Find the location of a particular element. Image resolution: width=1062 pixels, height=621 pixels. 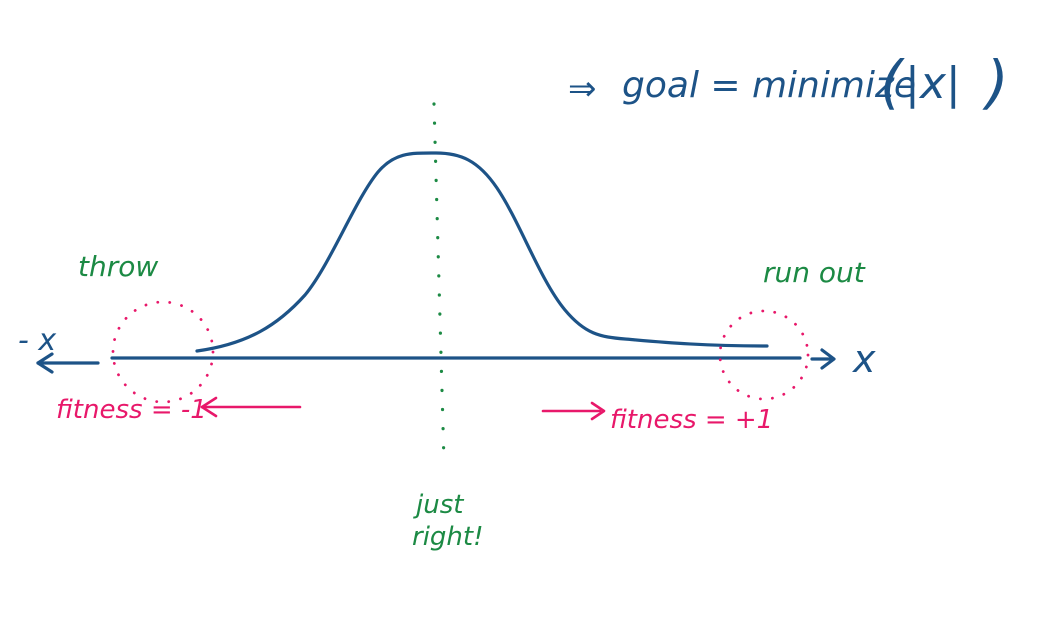

pos-x-label: x is located at coordinates (864, 359).